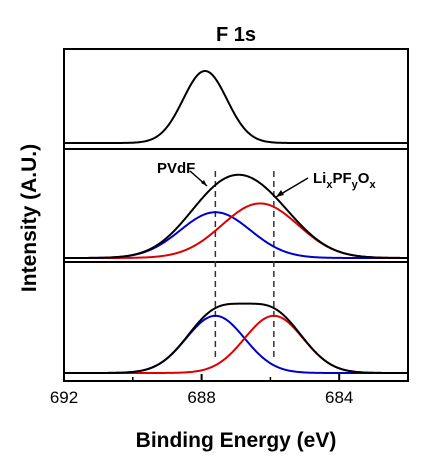  Describe the element at coordinates (229, 390) in the screenshot. I see `x-ticks: 692 688 684` at that location.